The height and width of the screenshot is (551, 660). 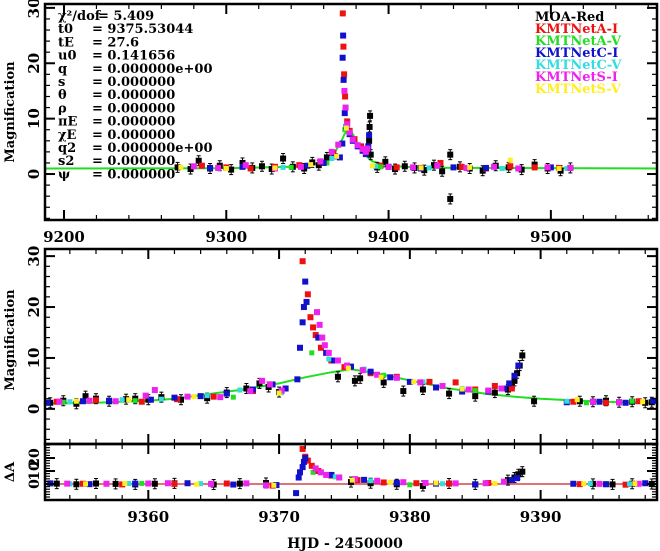 I want to click on series-kmtnets-i, so click(x=382, y=129).